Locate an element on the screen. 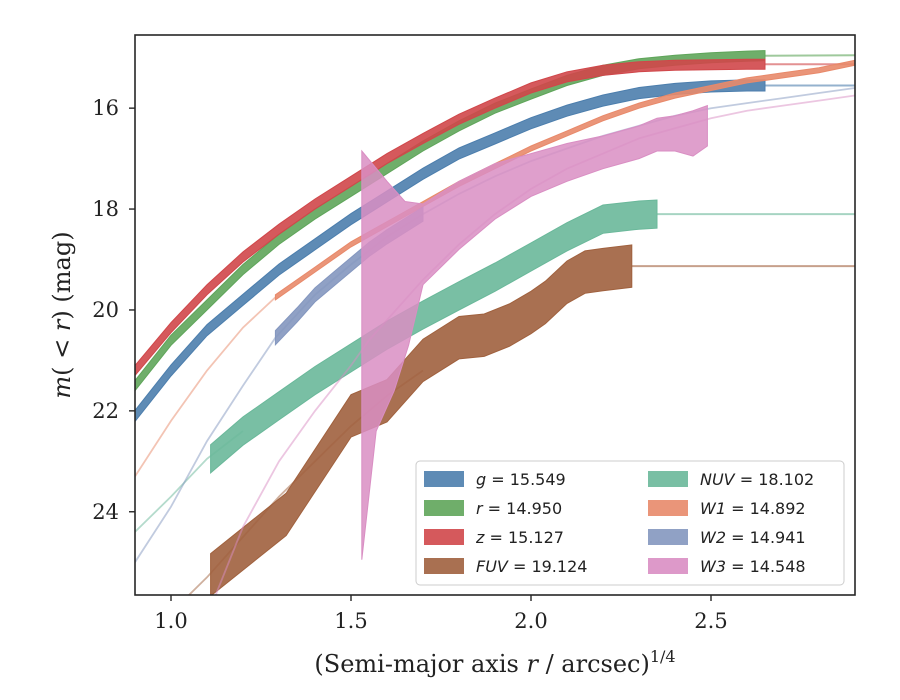  legend-label: r = 14.950 is located at coordinates (519, 508).